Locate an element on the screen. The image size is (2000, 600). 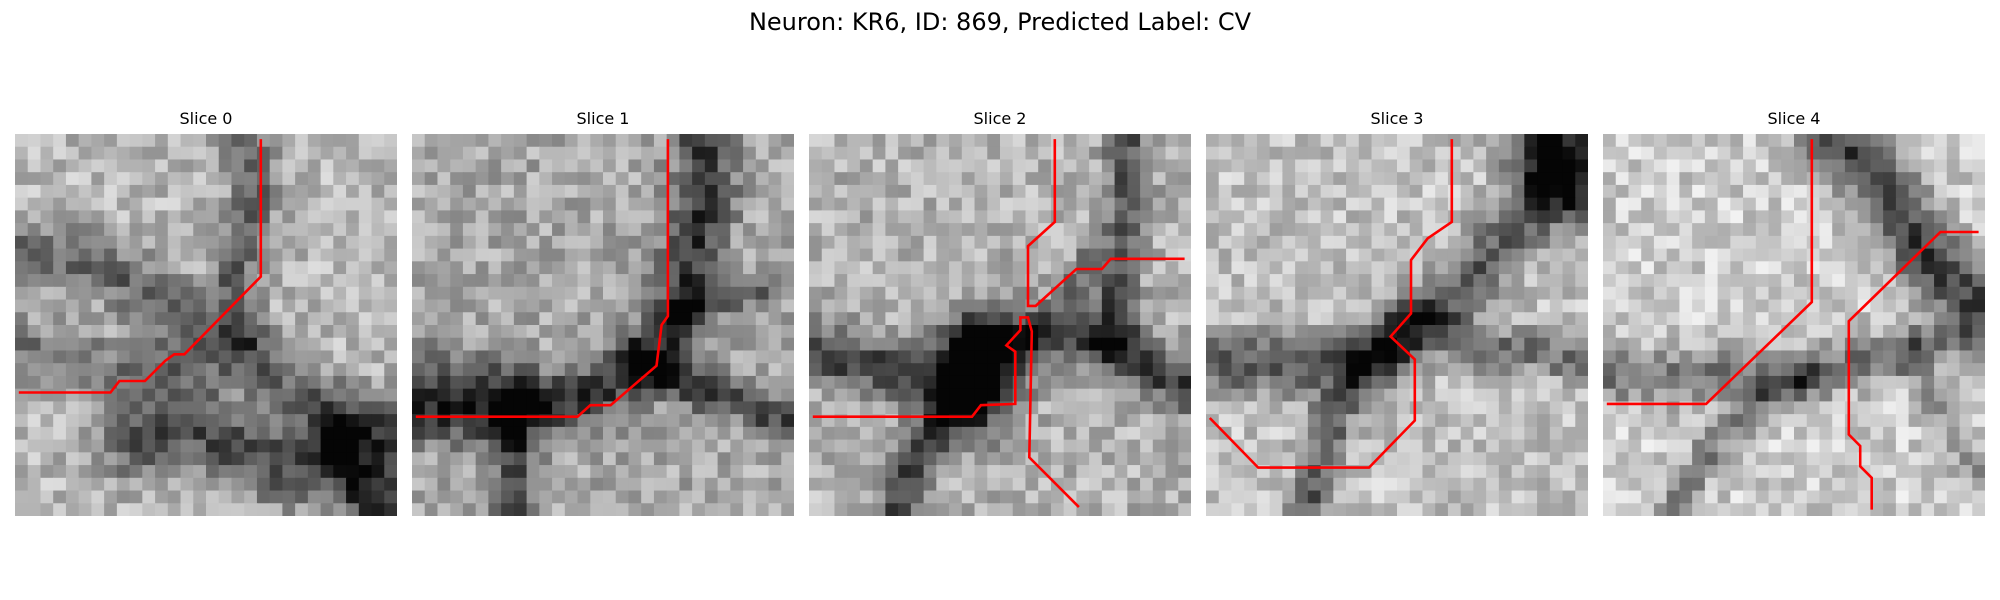
slice-title-0: Slice 0 is located at coordinates (206, 118).